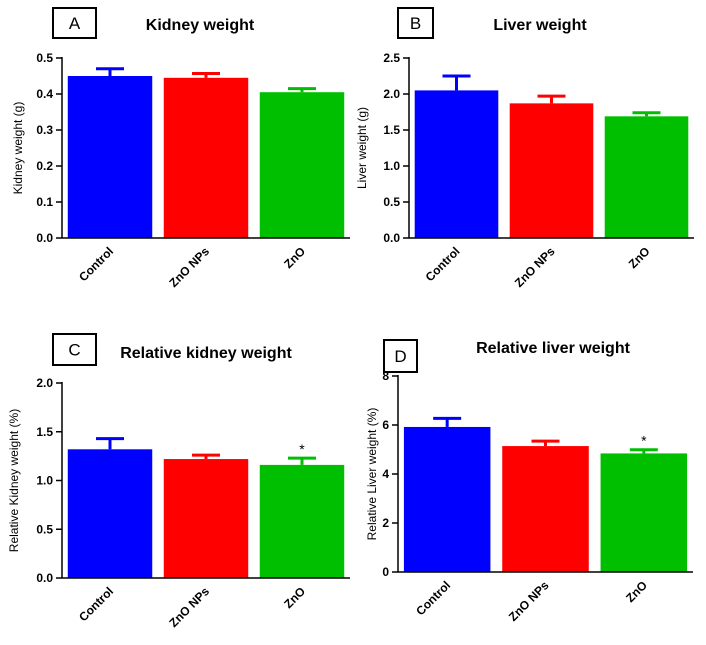 This screenshot has height=645, width=706. Describe the element at coordinates (362, 148) in the screenshot. I see `y-axis-label: Liver weight (g)` at that location.